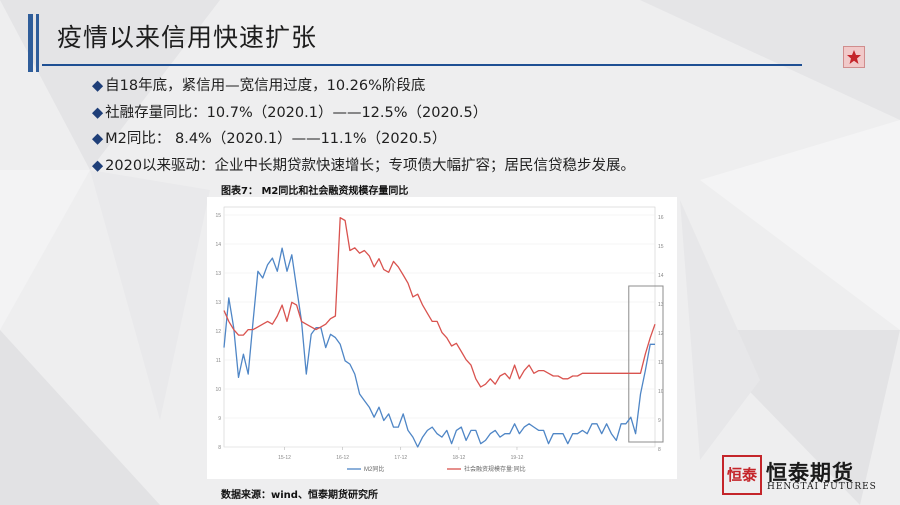 The image size is (900, 505). I want to click on y-right-tick-label: 9, so click(659, 421).